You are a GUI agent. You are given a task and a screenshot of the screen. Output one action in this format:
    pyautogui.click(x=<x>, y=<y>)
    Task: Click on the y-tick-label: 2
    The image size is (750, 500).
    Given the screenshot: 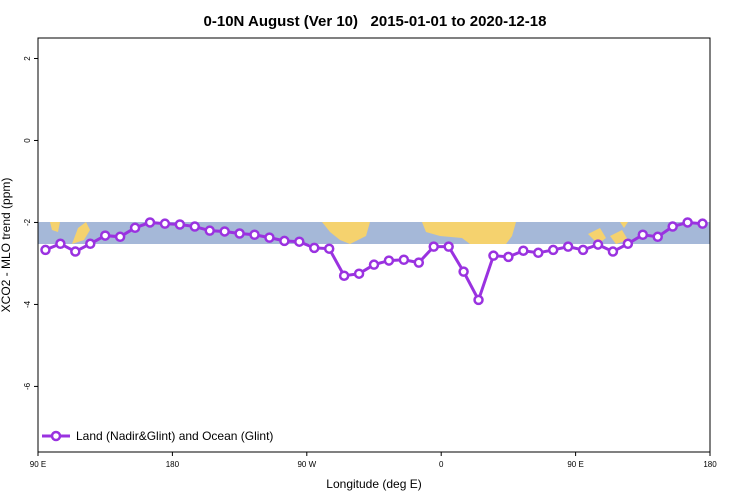 What is the action you would take?
    pyautogui.click(x=27, y=58)
    